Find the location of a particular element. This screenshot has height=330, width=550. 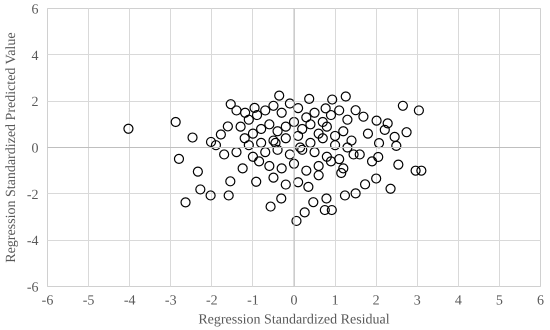

x-tick-label: -5 is located at coordinates (88, 301).